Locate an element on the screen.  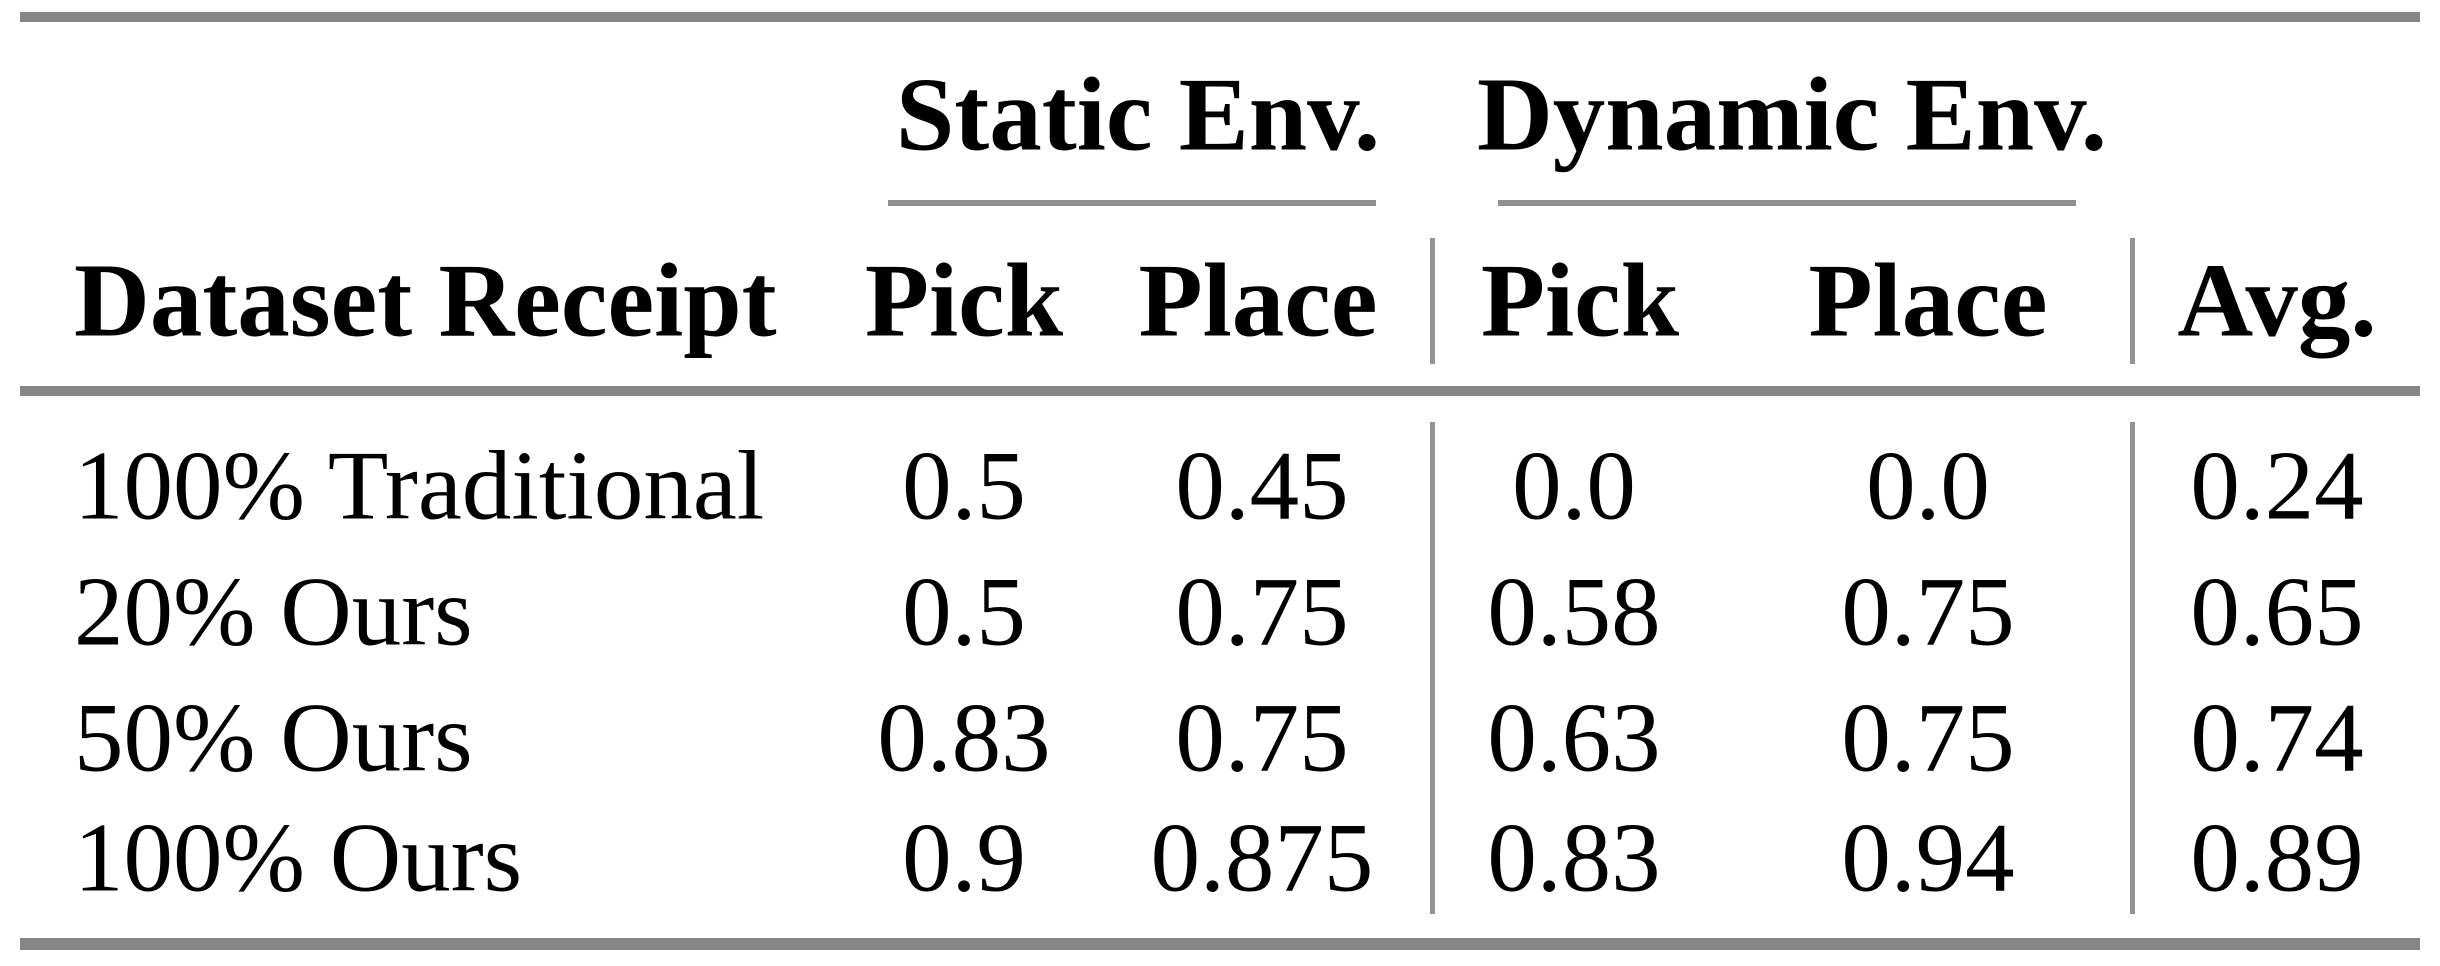
row-4-static-pick: 0.9 is located at coordinates (964, 858).